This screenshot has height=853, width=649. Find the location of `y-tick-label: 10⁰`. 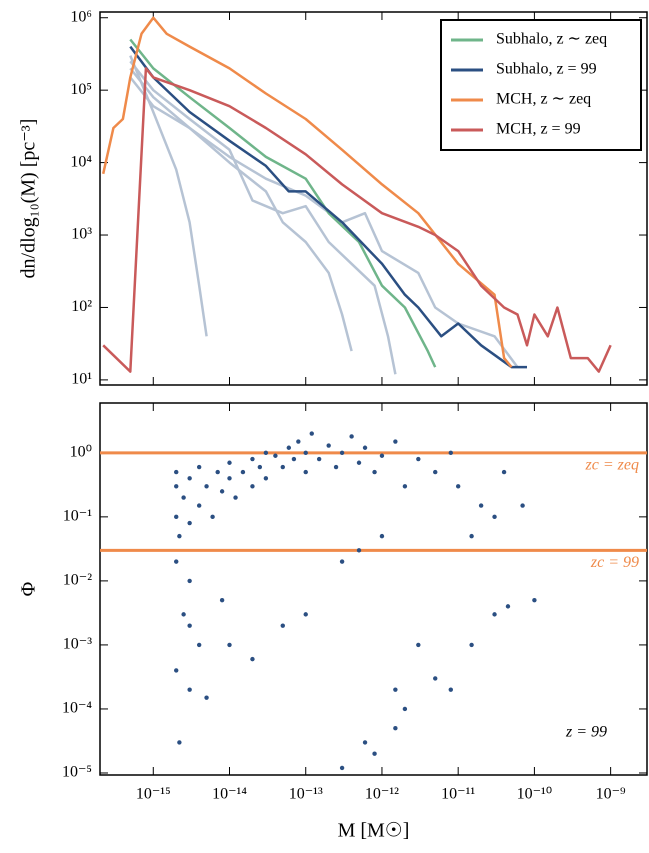

y-tick-label: 10⁰ is located at coordinates (81, 451).